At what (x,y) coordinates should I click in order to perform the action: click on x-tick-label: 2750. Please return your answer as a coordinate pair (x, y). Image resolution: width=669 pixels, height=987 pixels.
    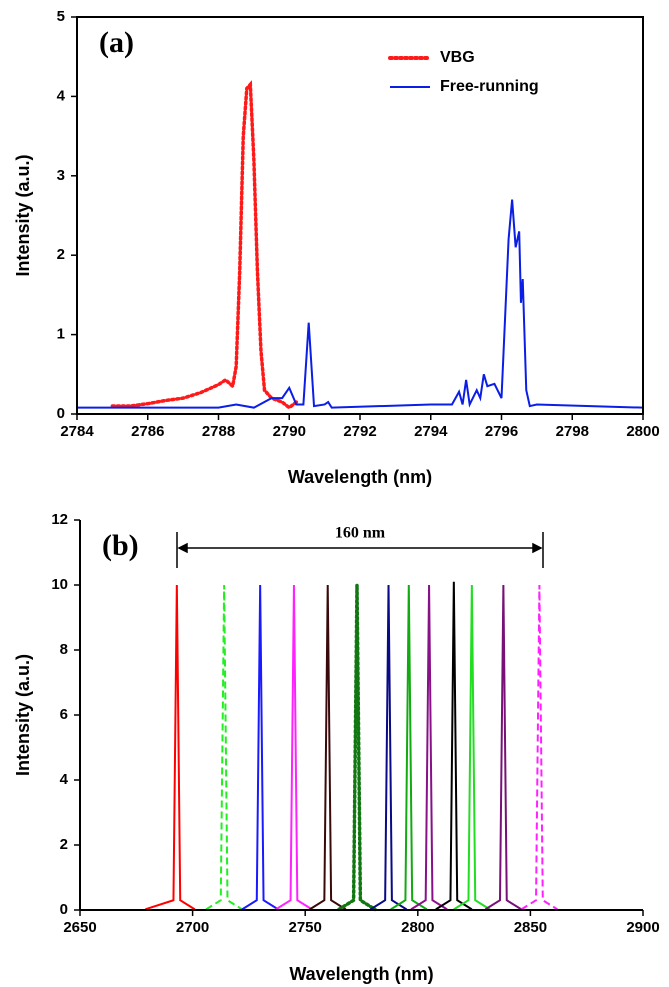
    Looking at the image, I should click on (305, 927).